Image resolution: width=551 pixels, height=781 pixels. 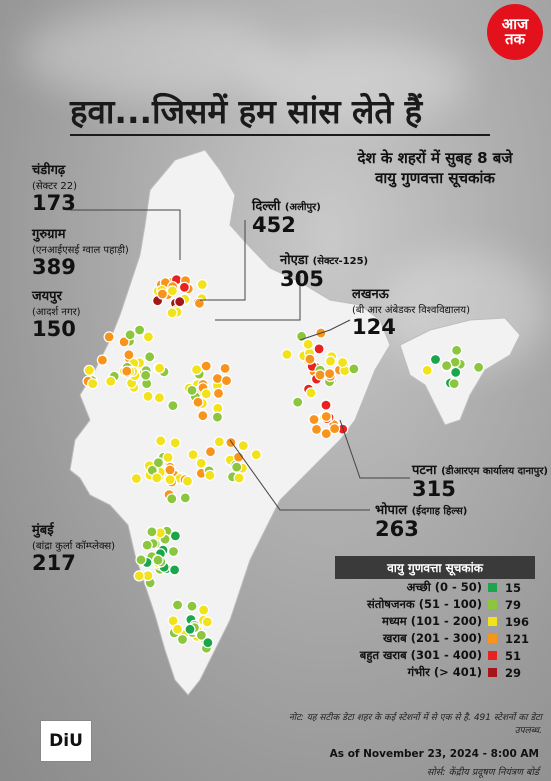 What do you see at coordinates (444, 587) in the screenshot?
I see `legend-label: अच्छी (0 - 50)` at bounding box center [444, 587].